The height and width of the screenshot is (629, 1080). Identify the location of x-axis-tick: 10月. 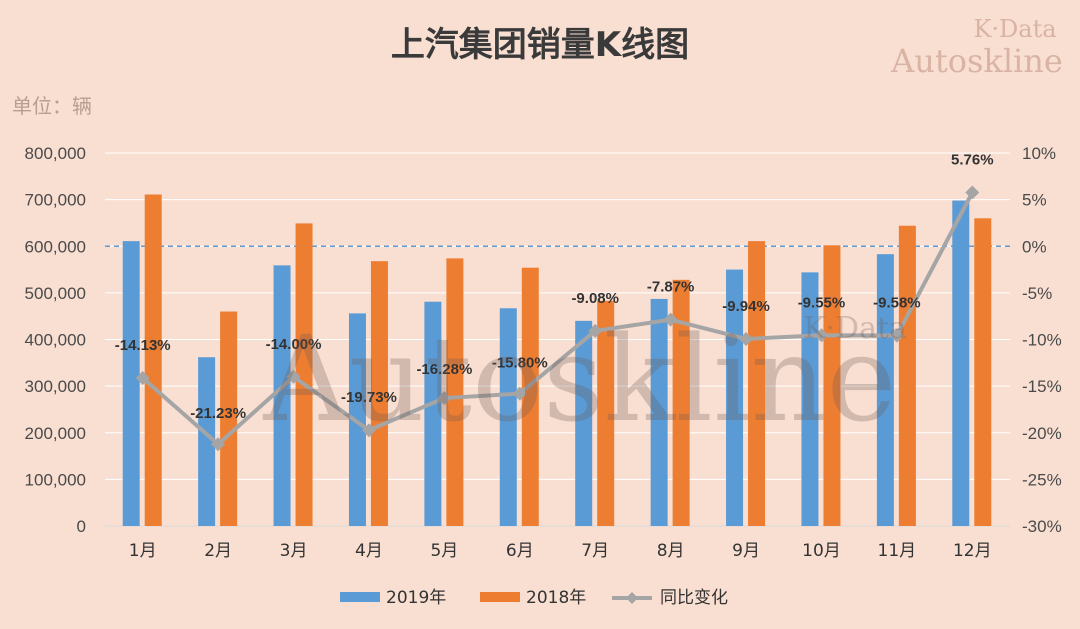
(821, 551).